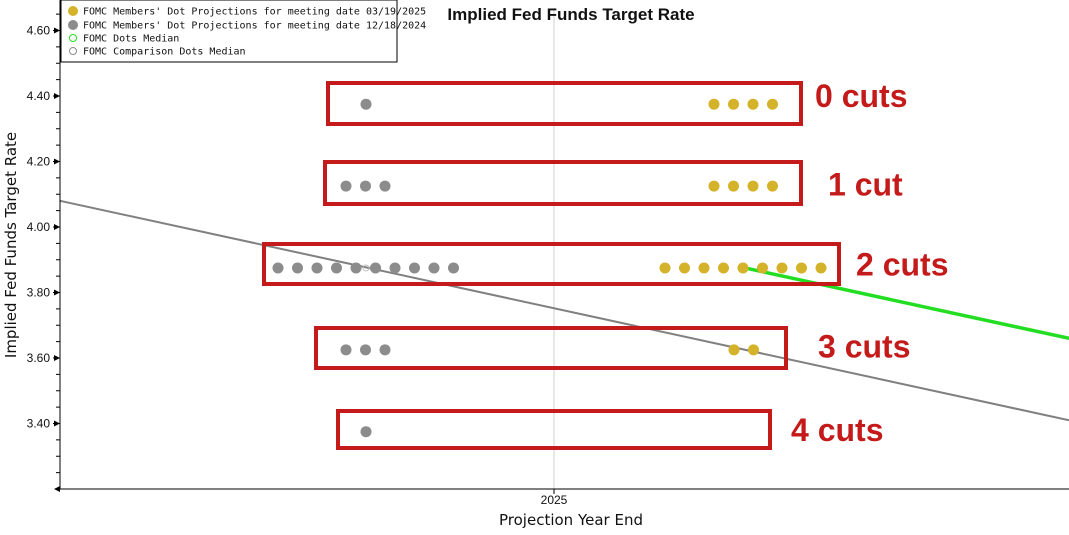 The height and width of the screenshot is (535, 1069). Describe the element at coordinates (39, 162) in the screenshot. I see `y-tick-label: 4.20` at that location.